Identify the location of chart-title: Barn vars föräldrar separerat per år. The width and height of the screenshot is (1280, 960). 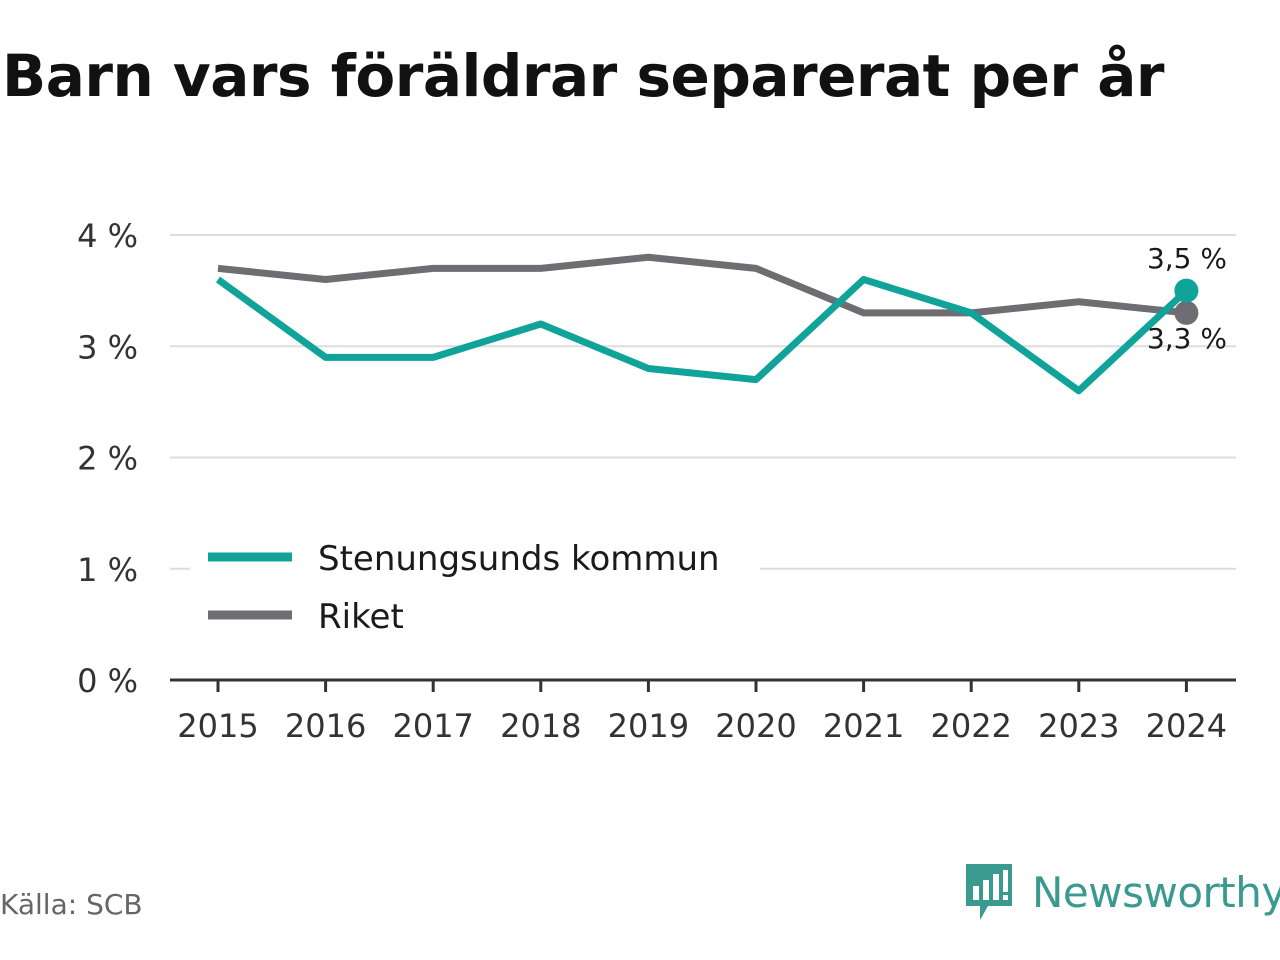
(583, 76).